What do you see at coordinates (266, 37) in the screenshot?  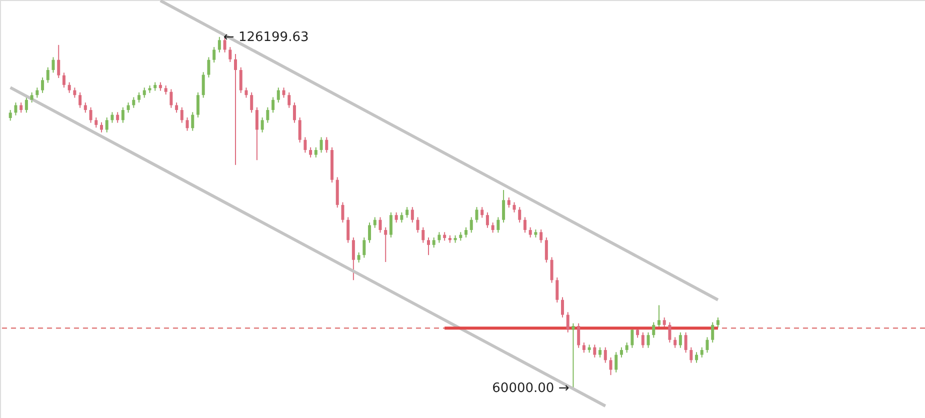 I see `annotation: ← 126199.63` at bounding box center [266, 37].